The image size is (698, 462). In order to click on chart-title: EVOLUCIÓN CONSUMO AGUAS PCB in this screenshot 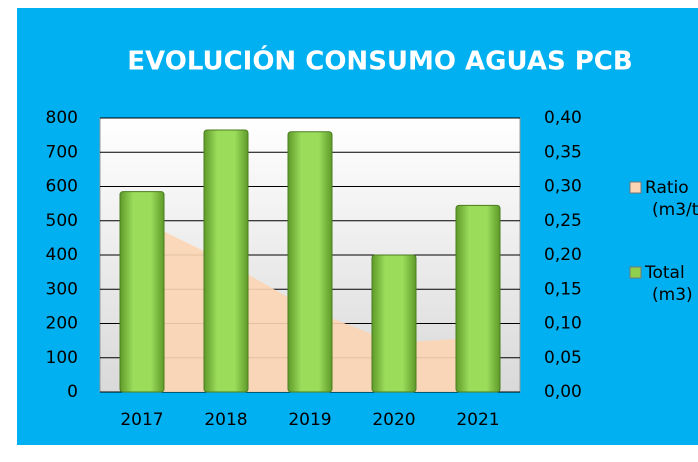, I will do `click(379, 61)`.